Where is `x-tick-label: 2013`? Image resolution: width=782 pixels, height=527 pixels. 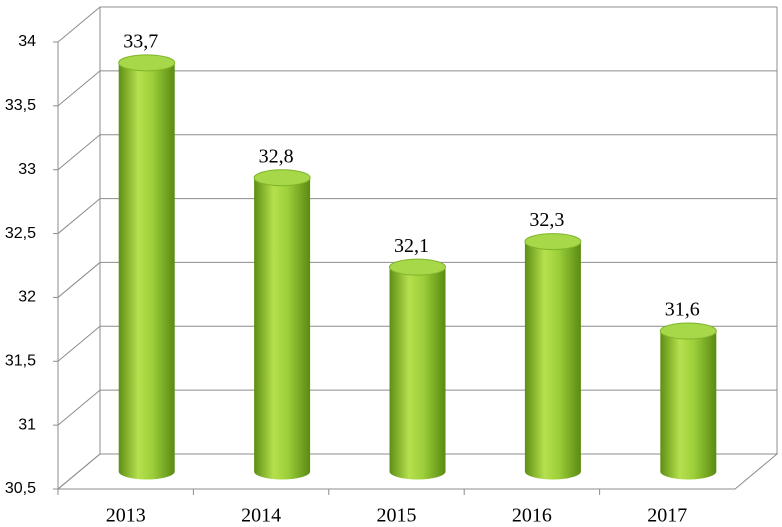 x-tick-label: 2013 is located at coordinates (126, 516).